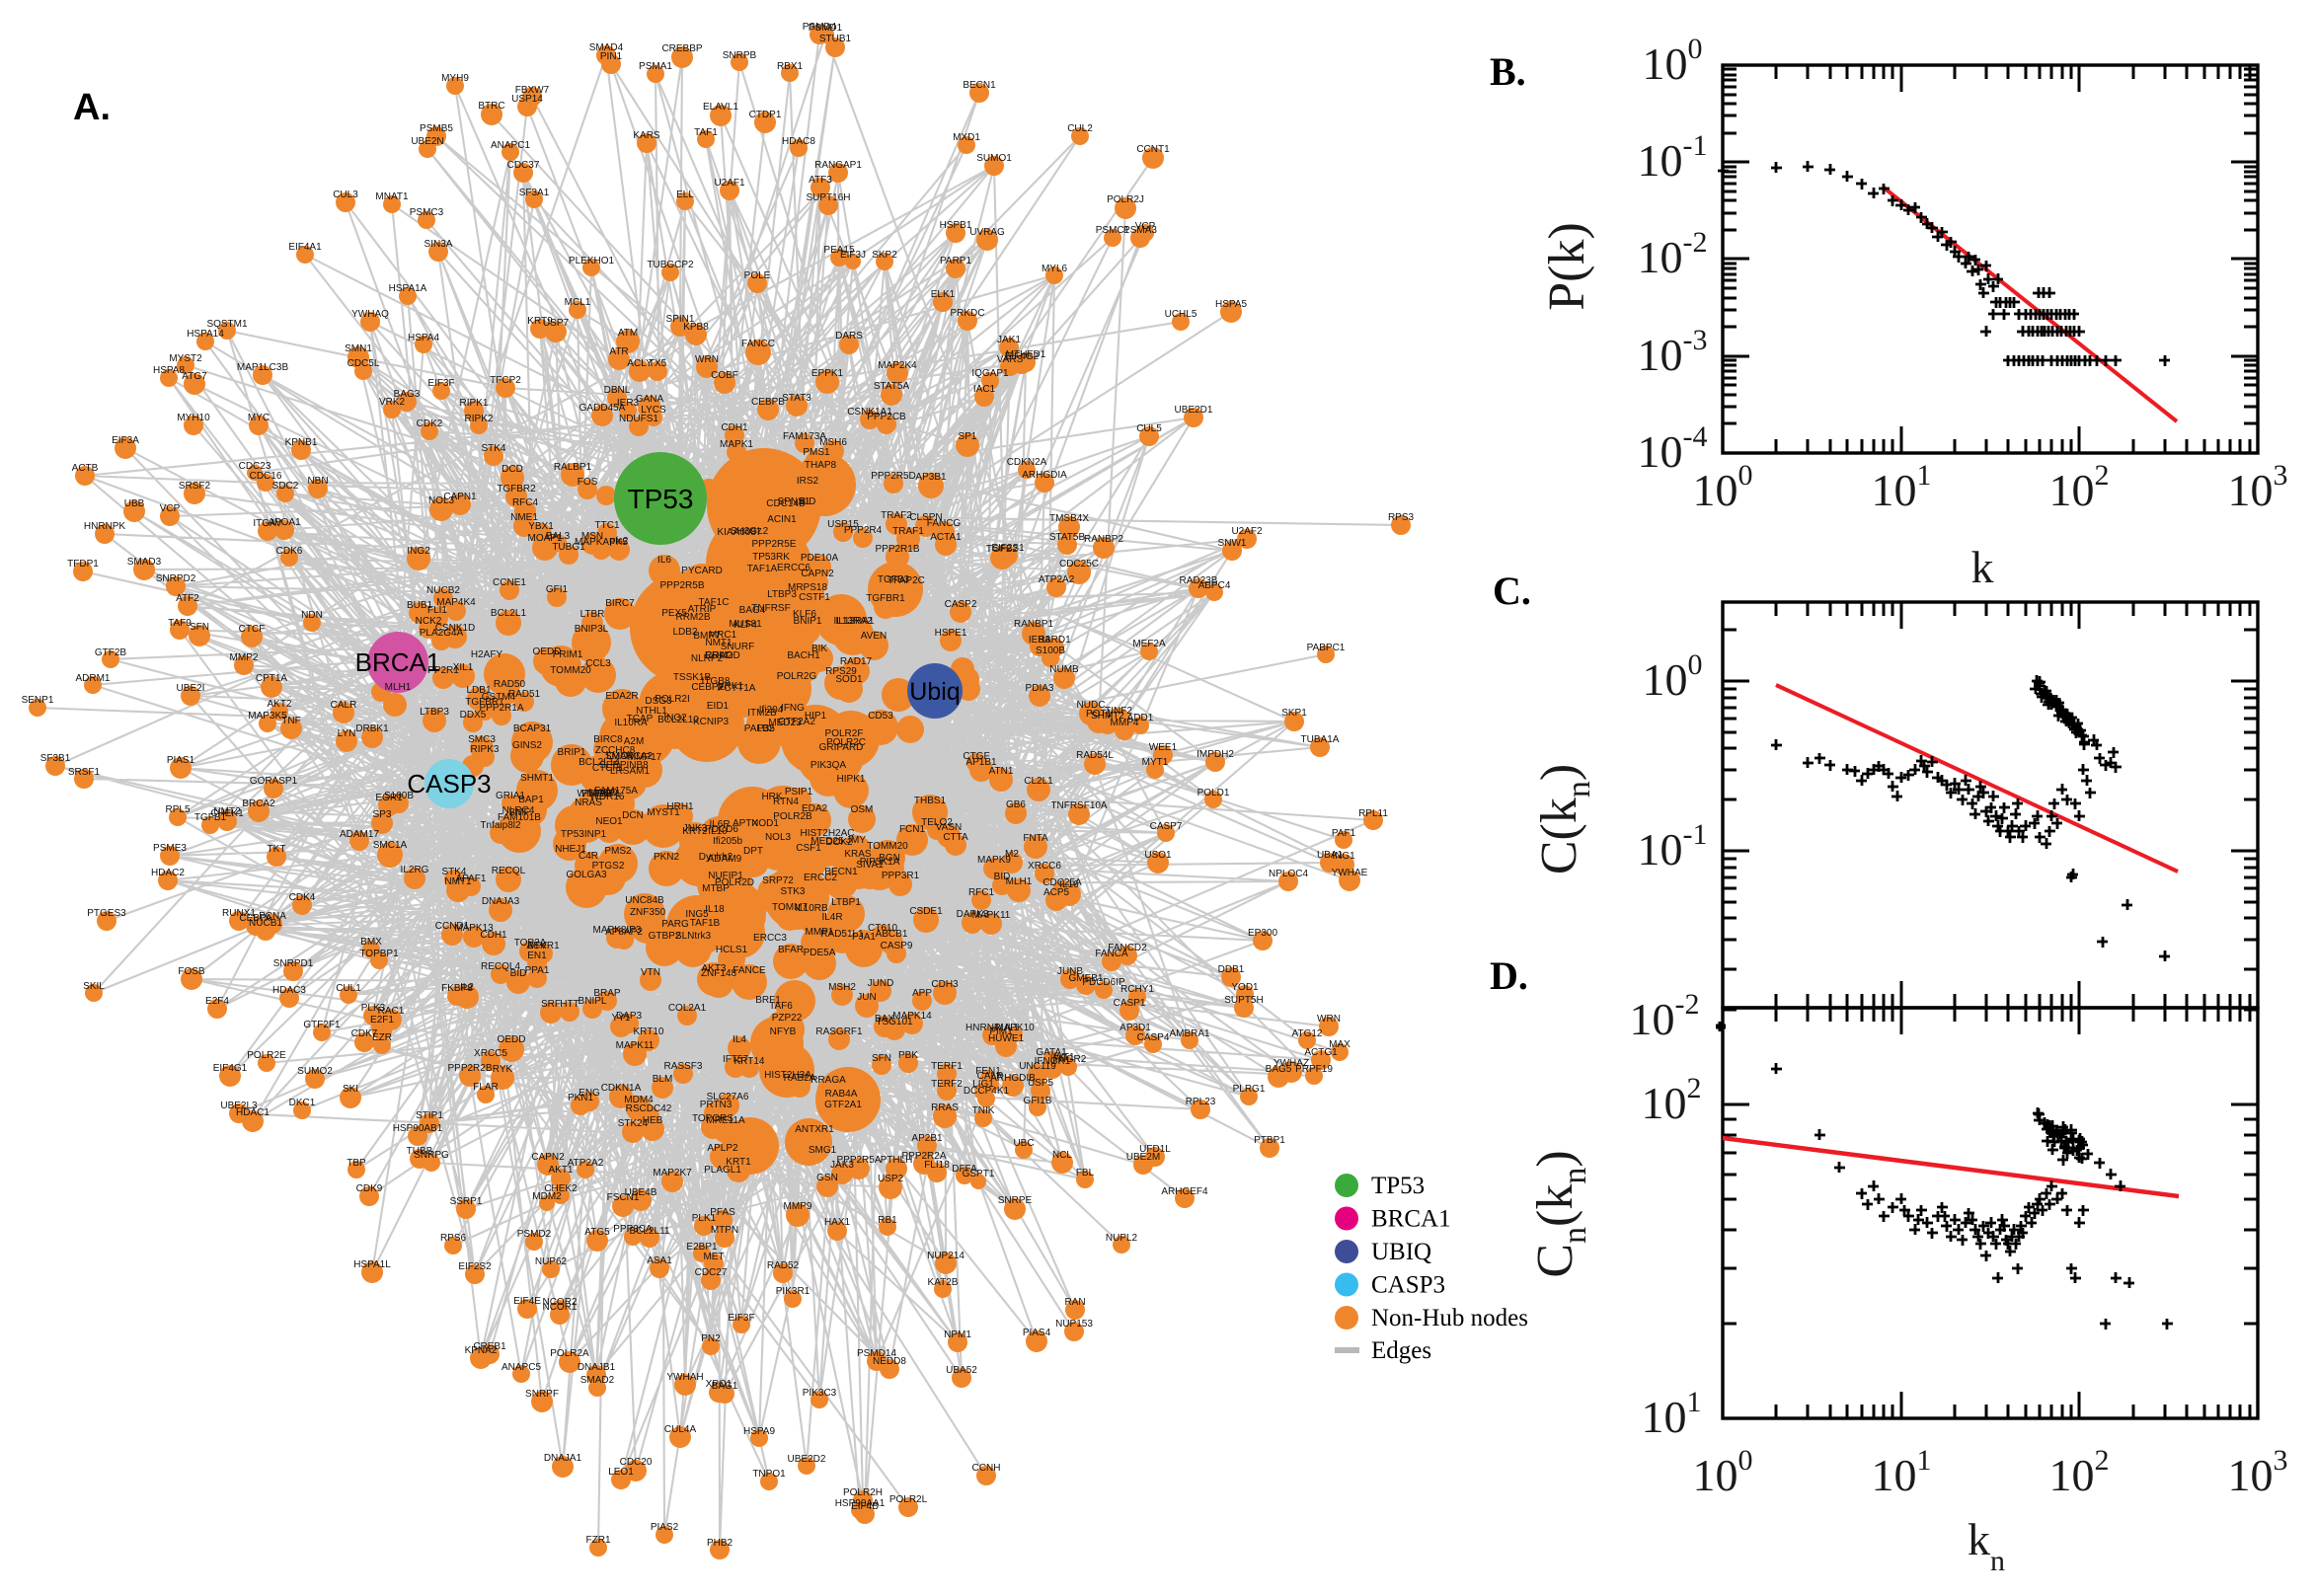  I want to click on svg-text: PHB2, so click(720, 1543).